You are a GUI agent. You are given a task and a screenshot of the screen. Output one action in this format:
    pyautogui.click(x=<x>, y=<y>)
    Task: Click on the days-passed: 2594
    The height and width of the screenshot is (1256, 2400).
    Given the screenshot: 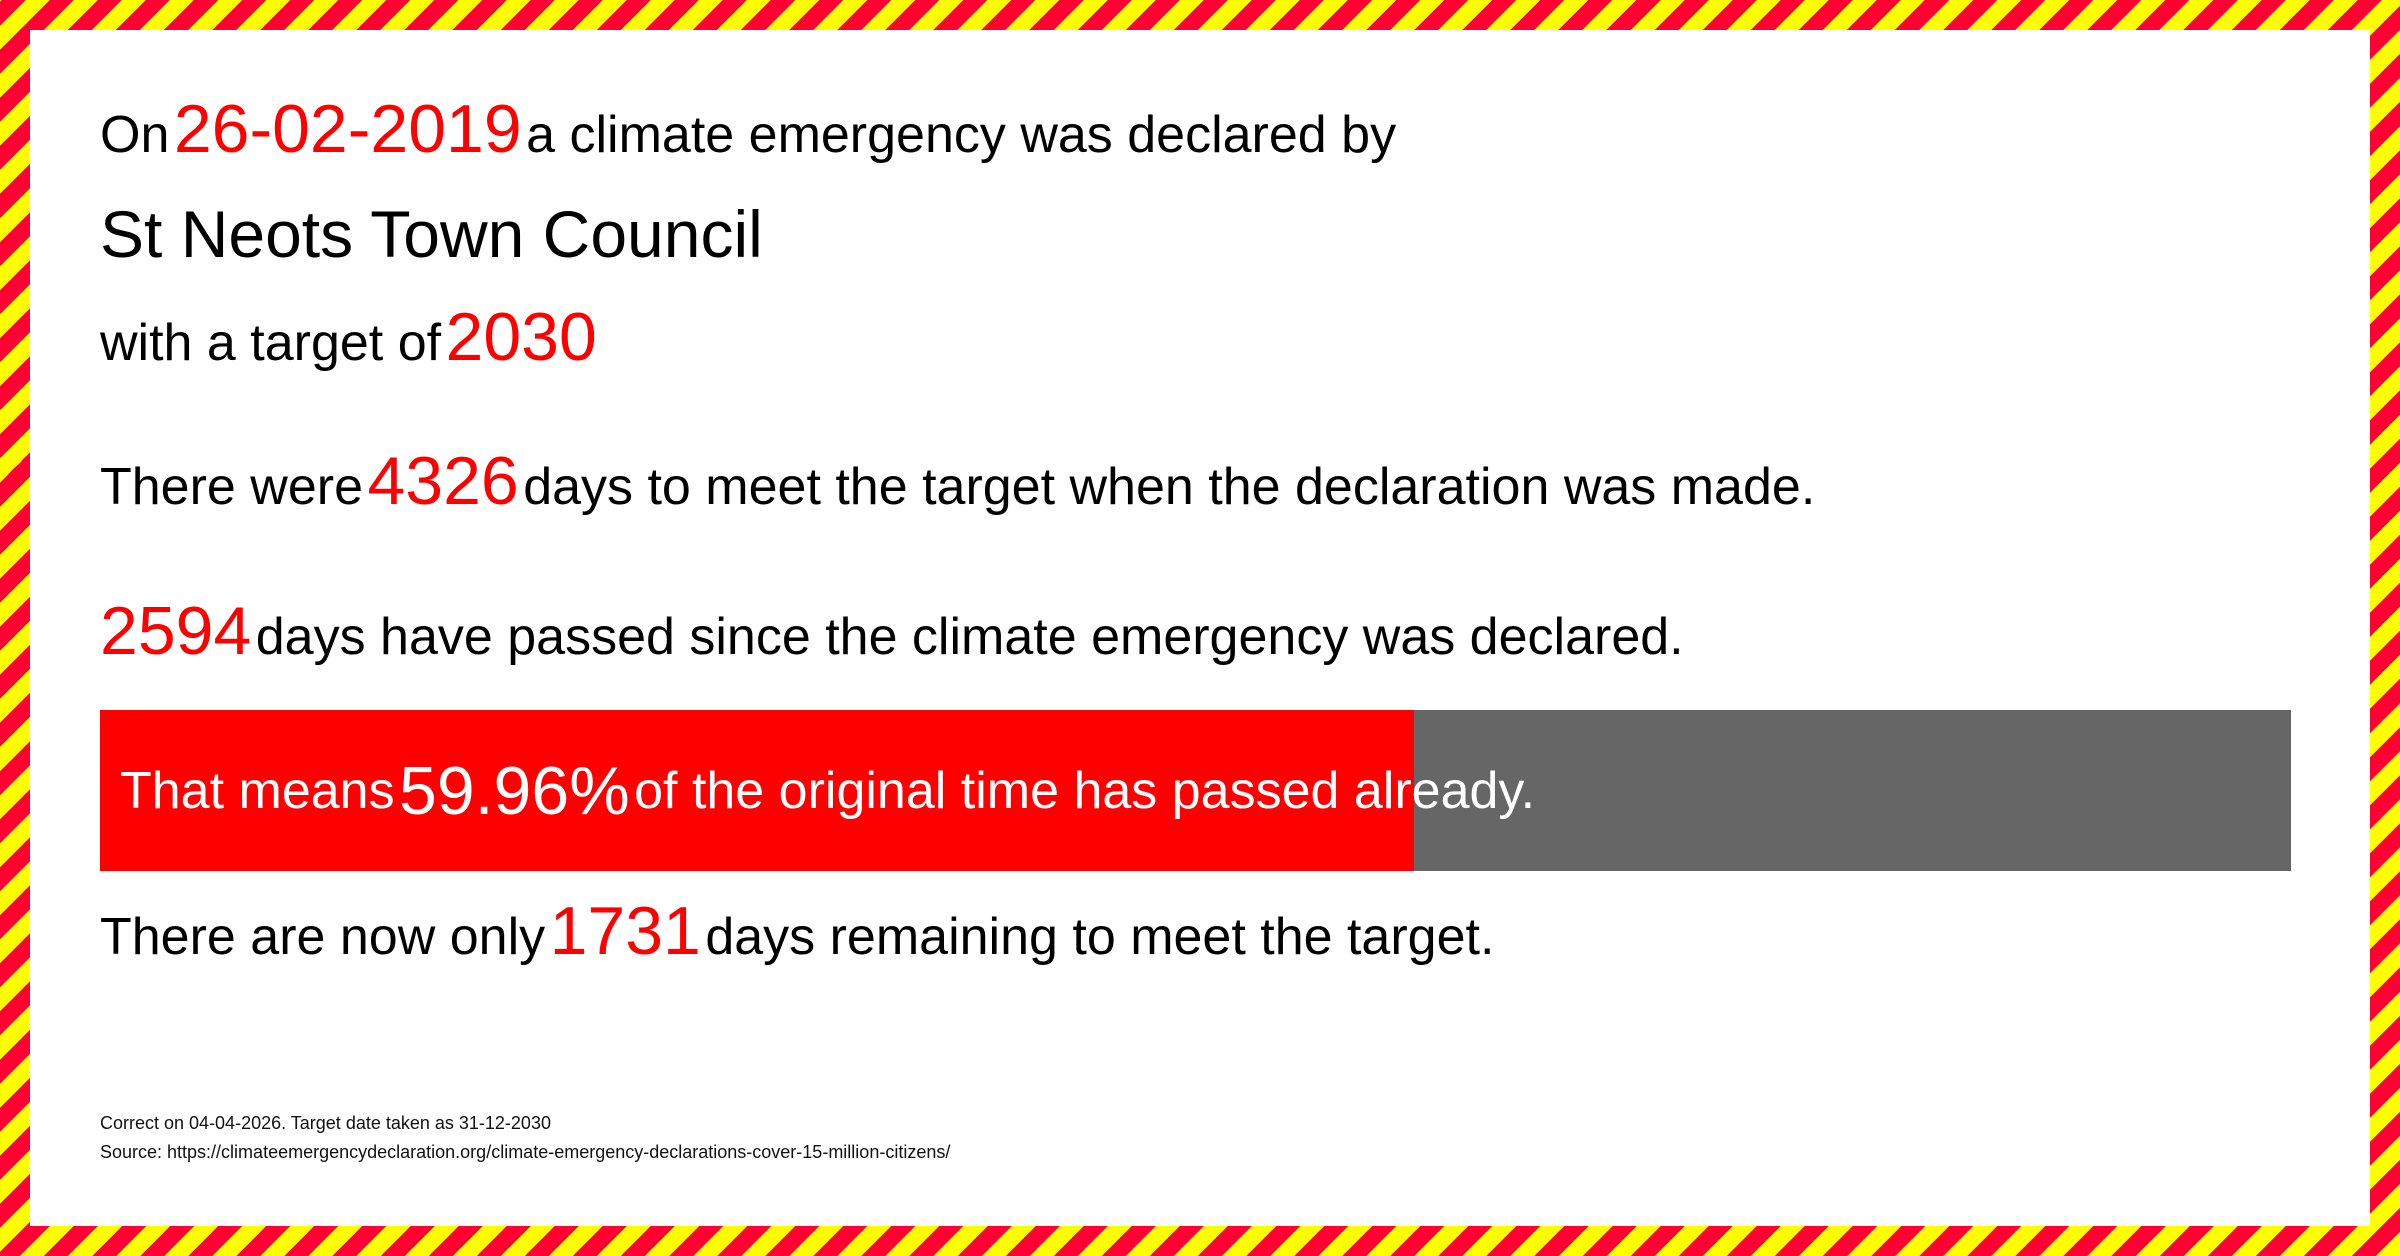 What is the action you would take?
    pyautogui.click(x=176, y=631)
    